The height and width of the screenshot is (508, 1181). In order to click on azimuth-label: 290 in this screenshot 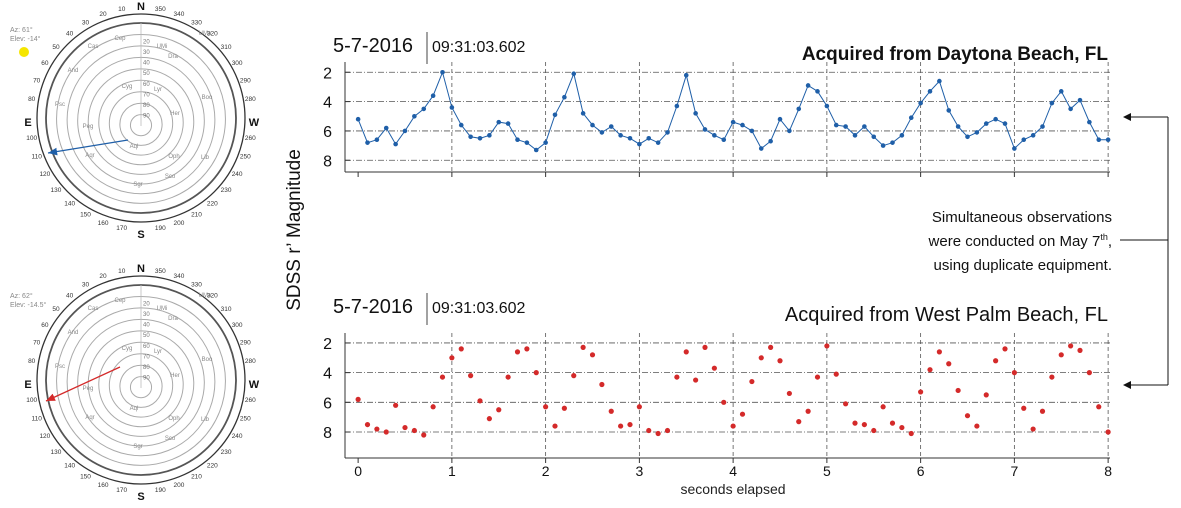, I will do `click(245, 81)`.